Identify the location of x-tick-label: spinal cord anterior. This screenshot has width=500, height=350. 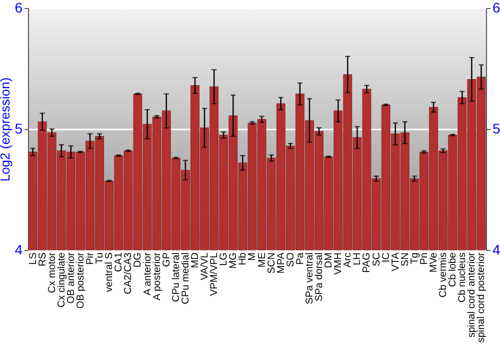
(472, 295).